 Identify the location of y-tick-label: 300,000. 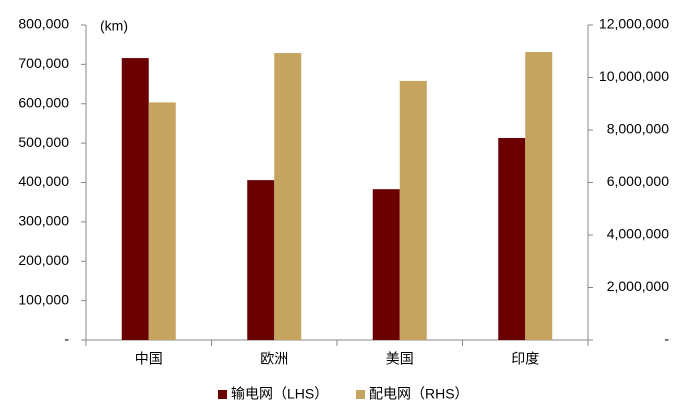
(43, 221).